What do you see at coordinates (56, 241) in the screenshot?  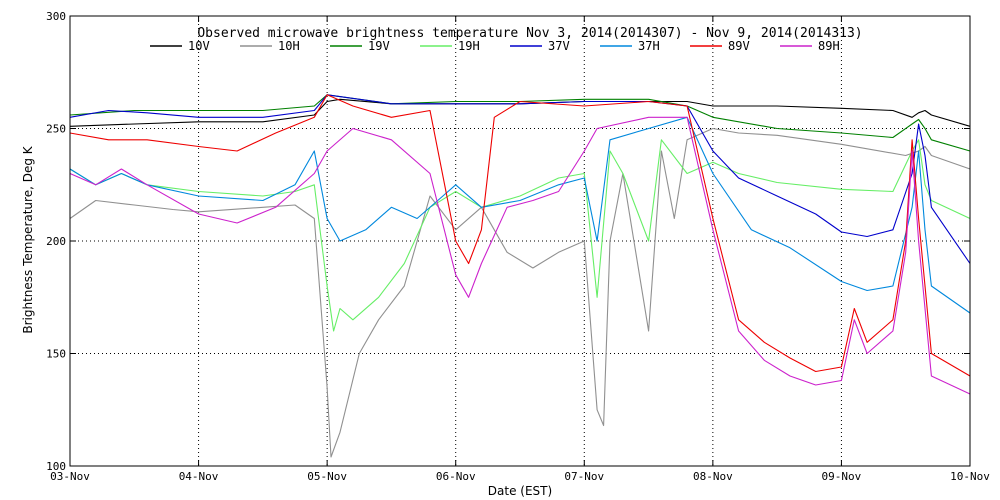 I see `y-tick-label: 200` at bounding box center [56, 241].